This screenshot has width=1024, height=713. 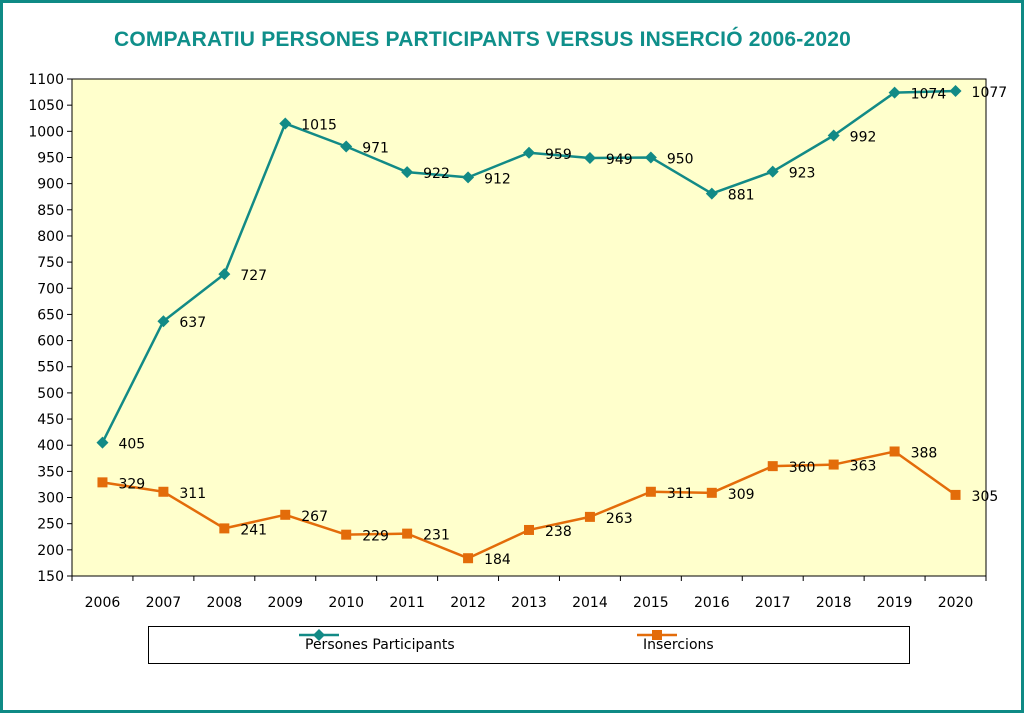 What do you see at coordinates (497, 179) in the screenshot?
I see `data-label: 912` at bounding box center [497, 179].